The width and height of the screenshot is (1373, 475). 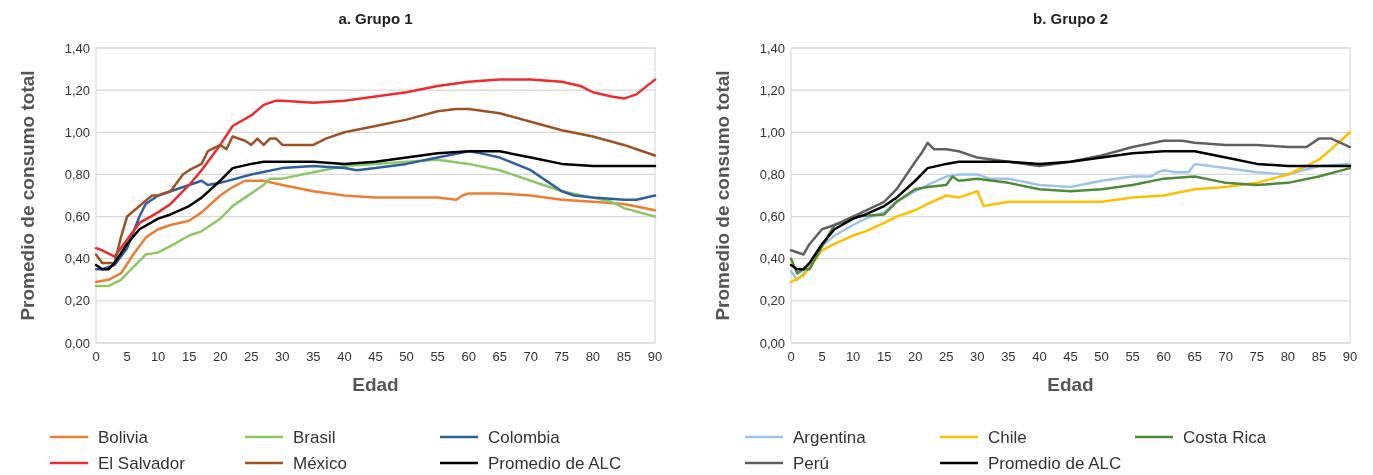 What do you see at coordinates (1225, 437) in the screenshot?
I see `legend-label: Costa Rica` at bounding box center [1225, 437].